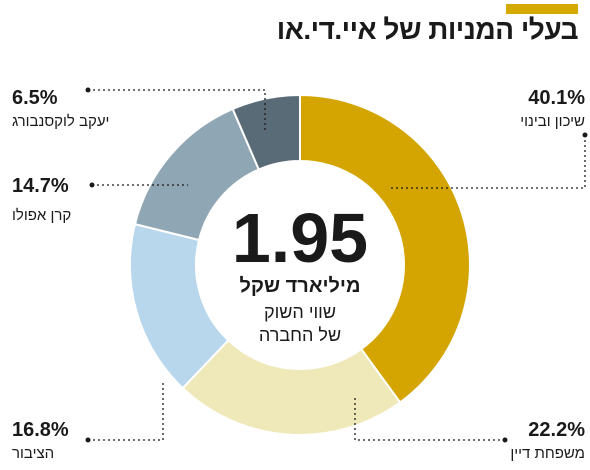  I want to click on slice-name-label: קרן אפולו, so click(41, 215).